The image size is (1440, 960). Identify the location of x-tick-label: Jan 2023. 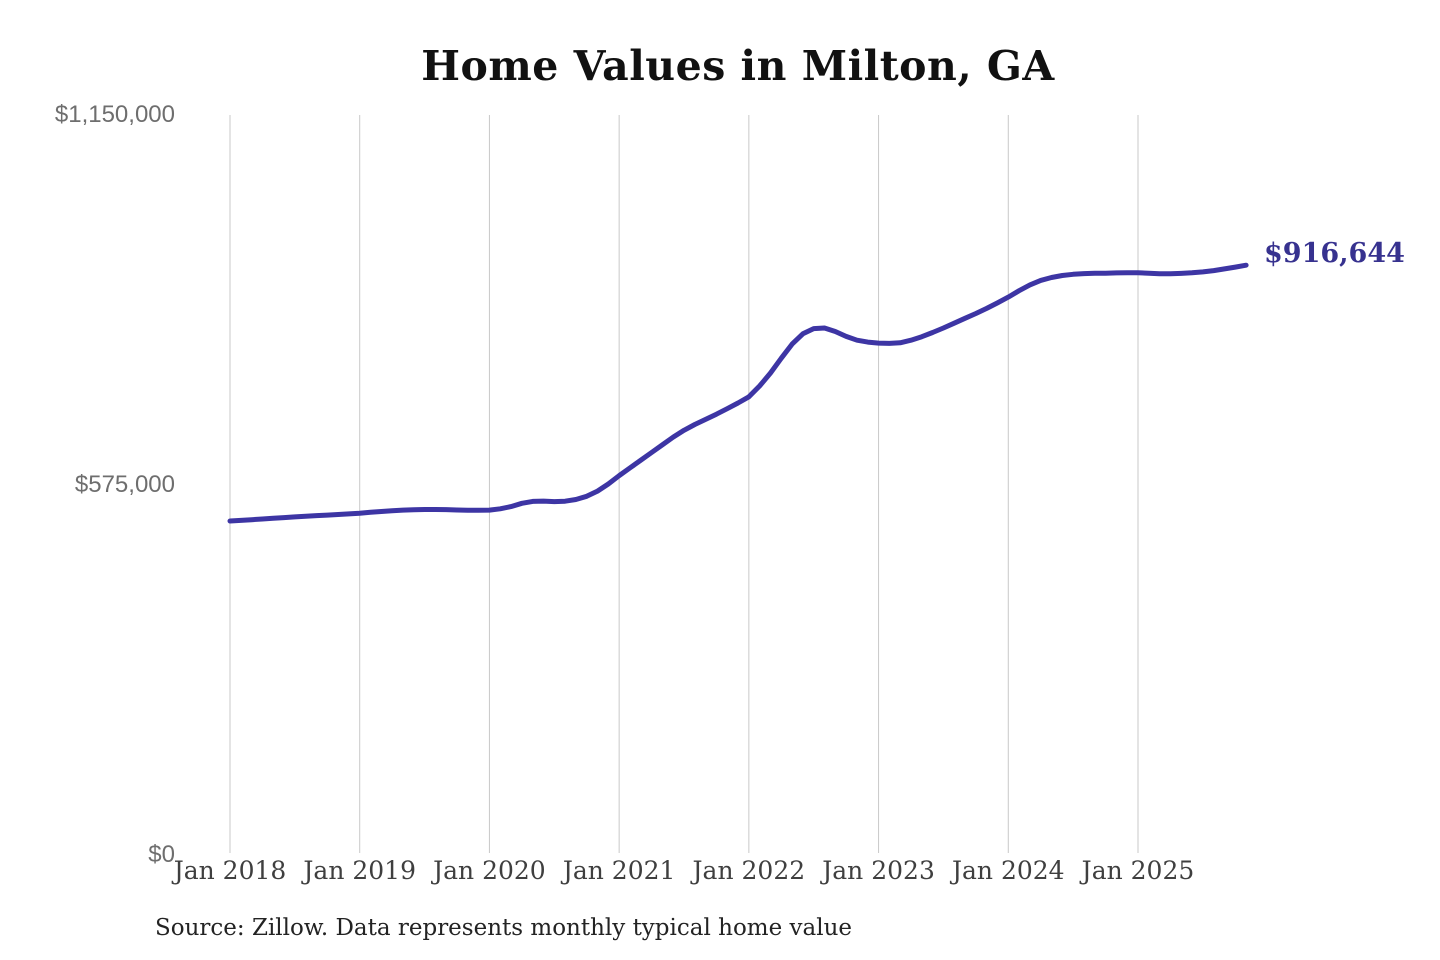
(878, 870).